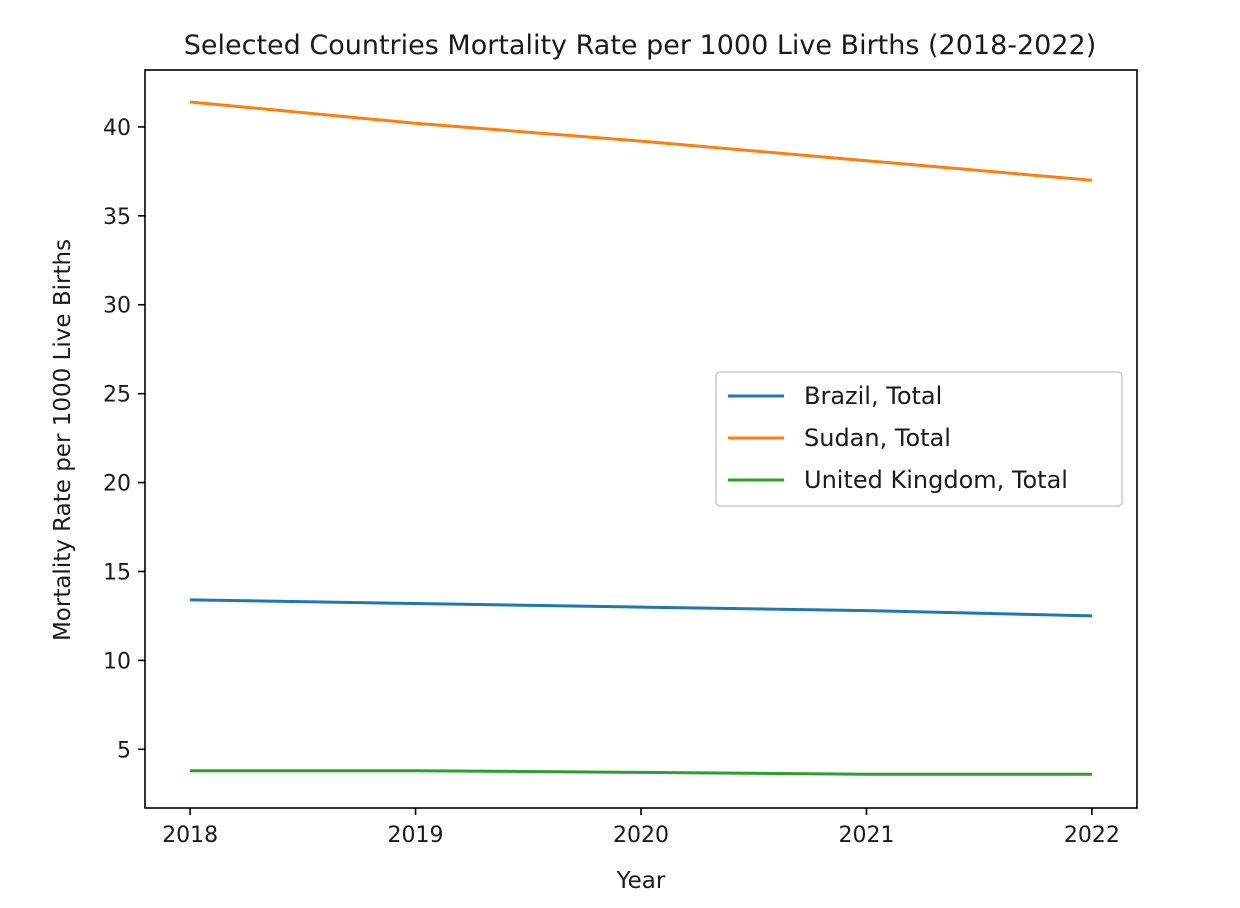  Describe the element at coordinates (117, 128) in the screenshot. I see `y-tick-label: 40` at that location.